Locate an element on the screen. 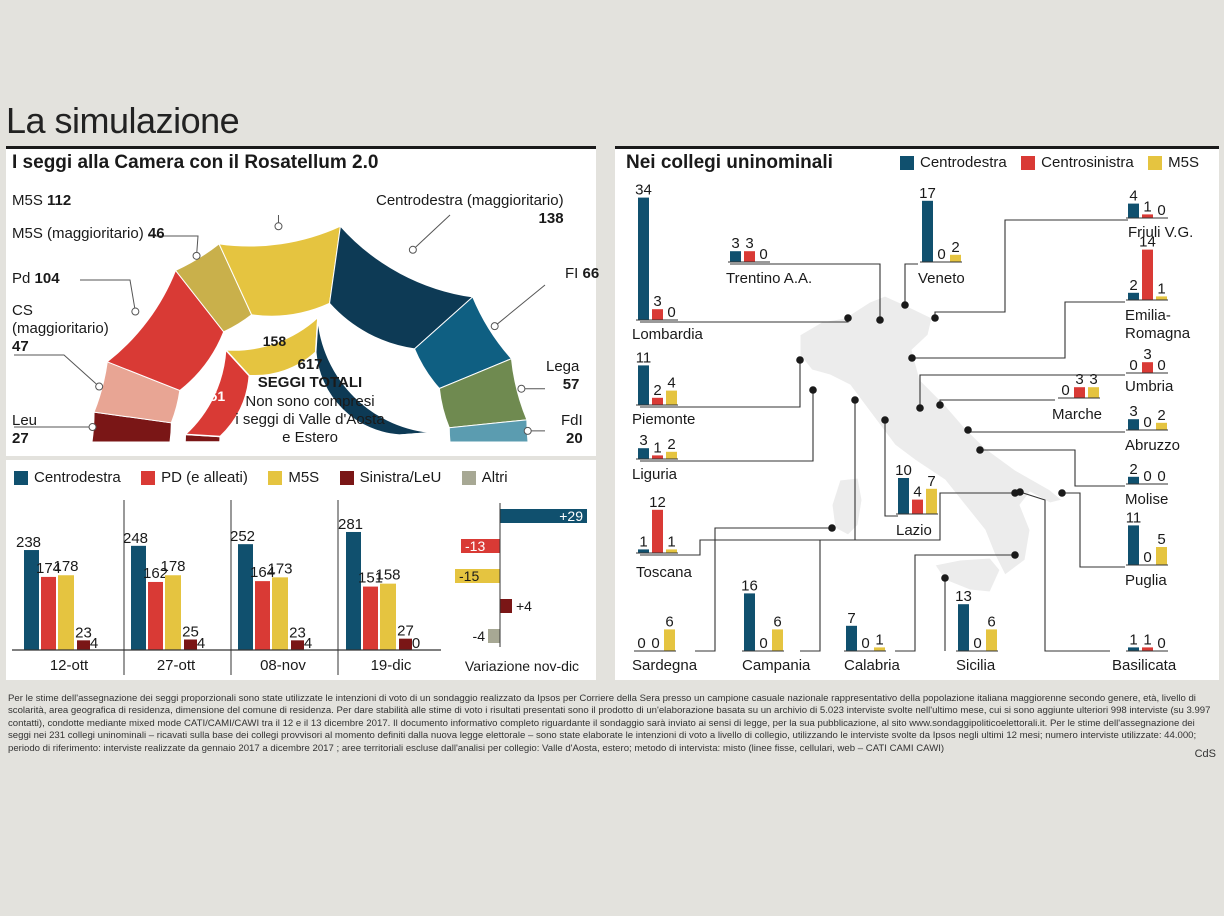  left-sep is located at coordinates (301, 459).